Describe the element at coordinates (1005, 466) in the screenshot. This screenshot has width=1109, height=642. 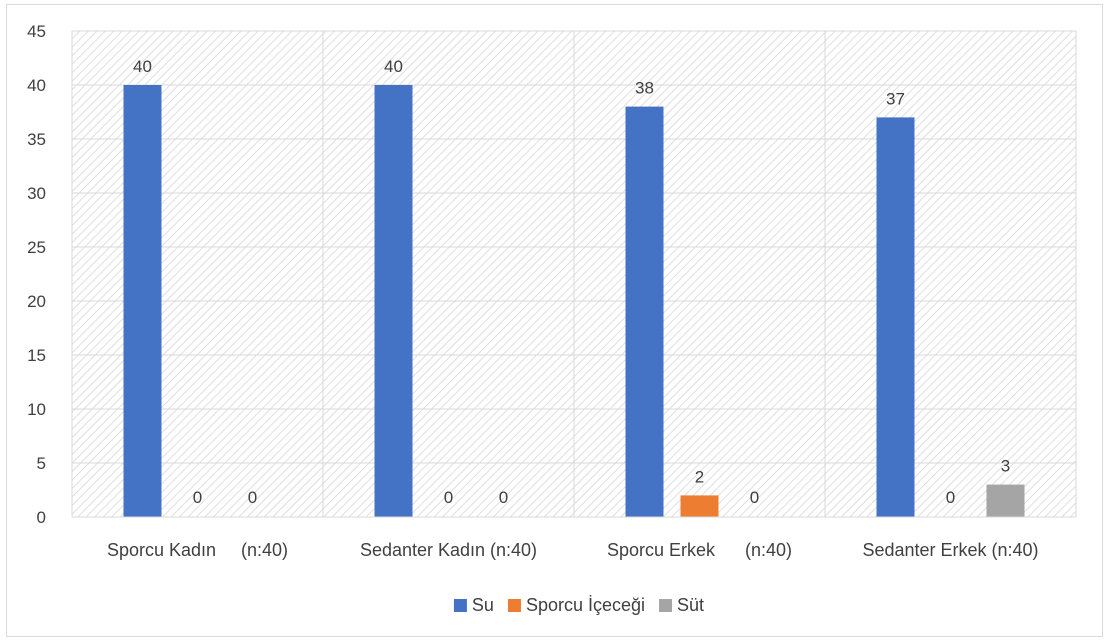
I see `data-label: 3` at that location.